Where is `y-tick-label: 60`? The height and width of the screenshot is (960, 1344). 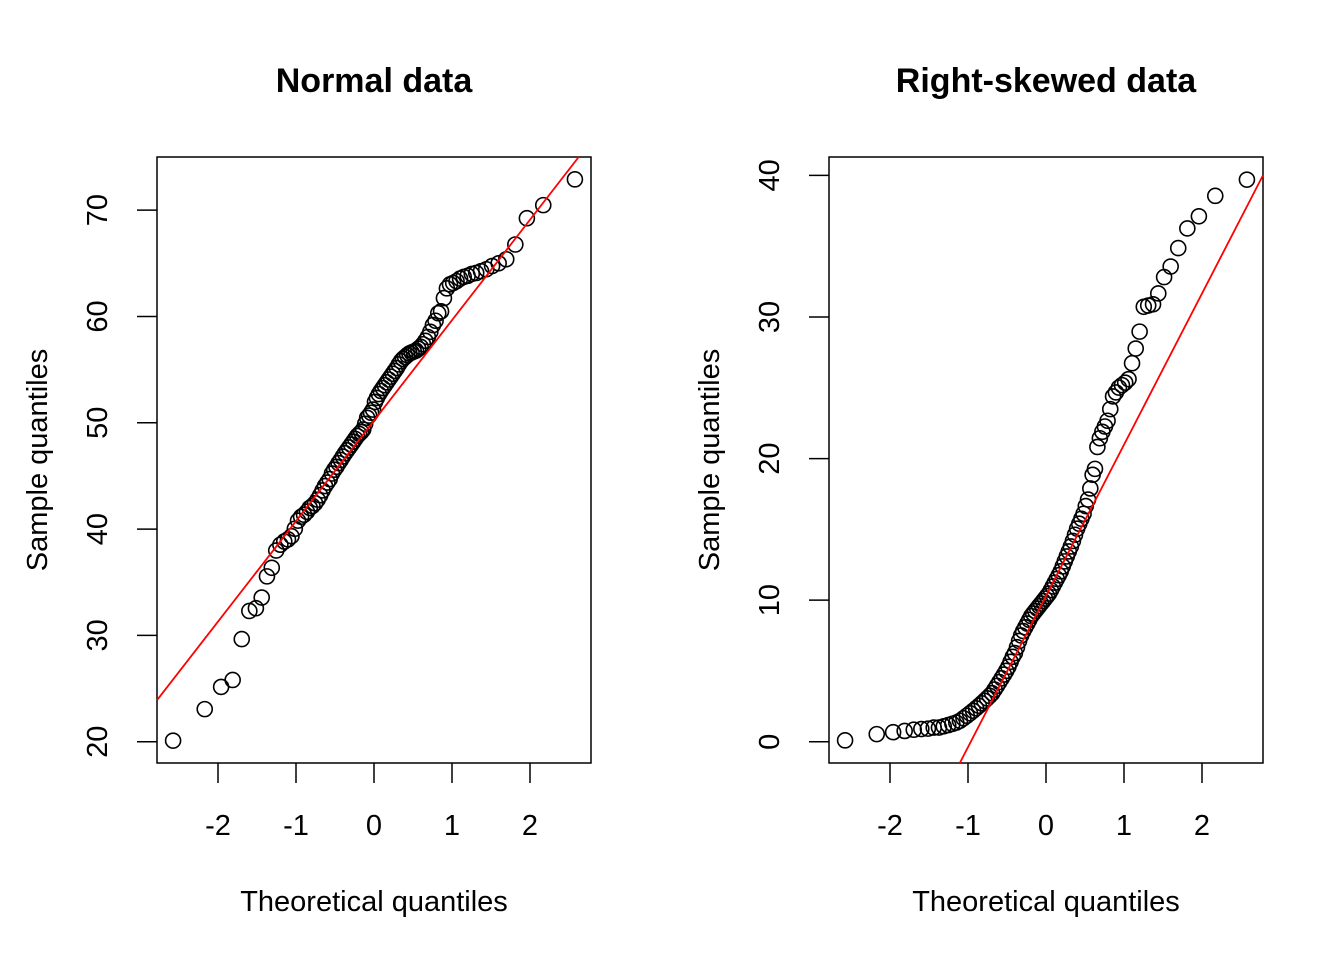 y-tick-label: 60 is located at coordinates (98, 316).